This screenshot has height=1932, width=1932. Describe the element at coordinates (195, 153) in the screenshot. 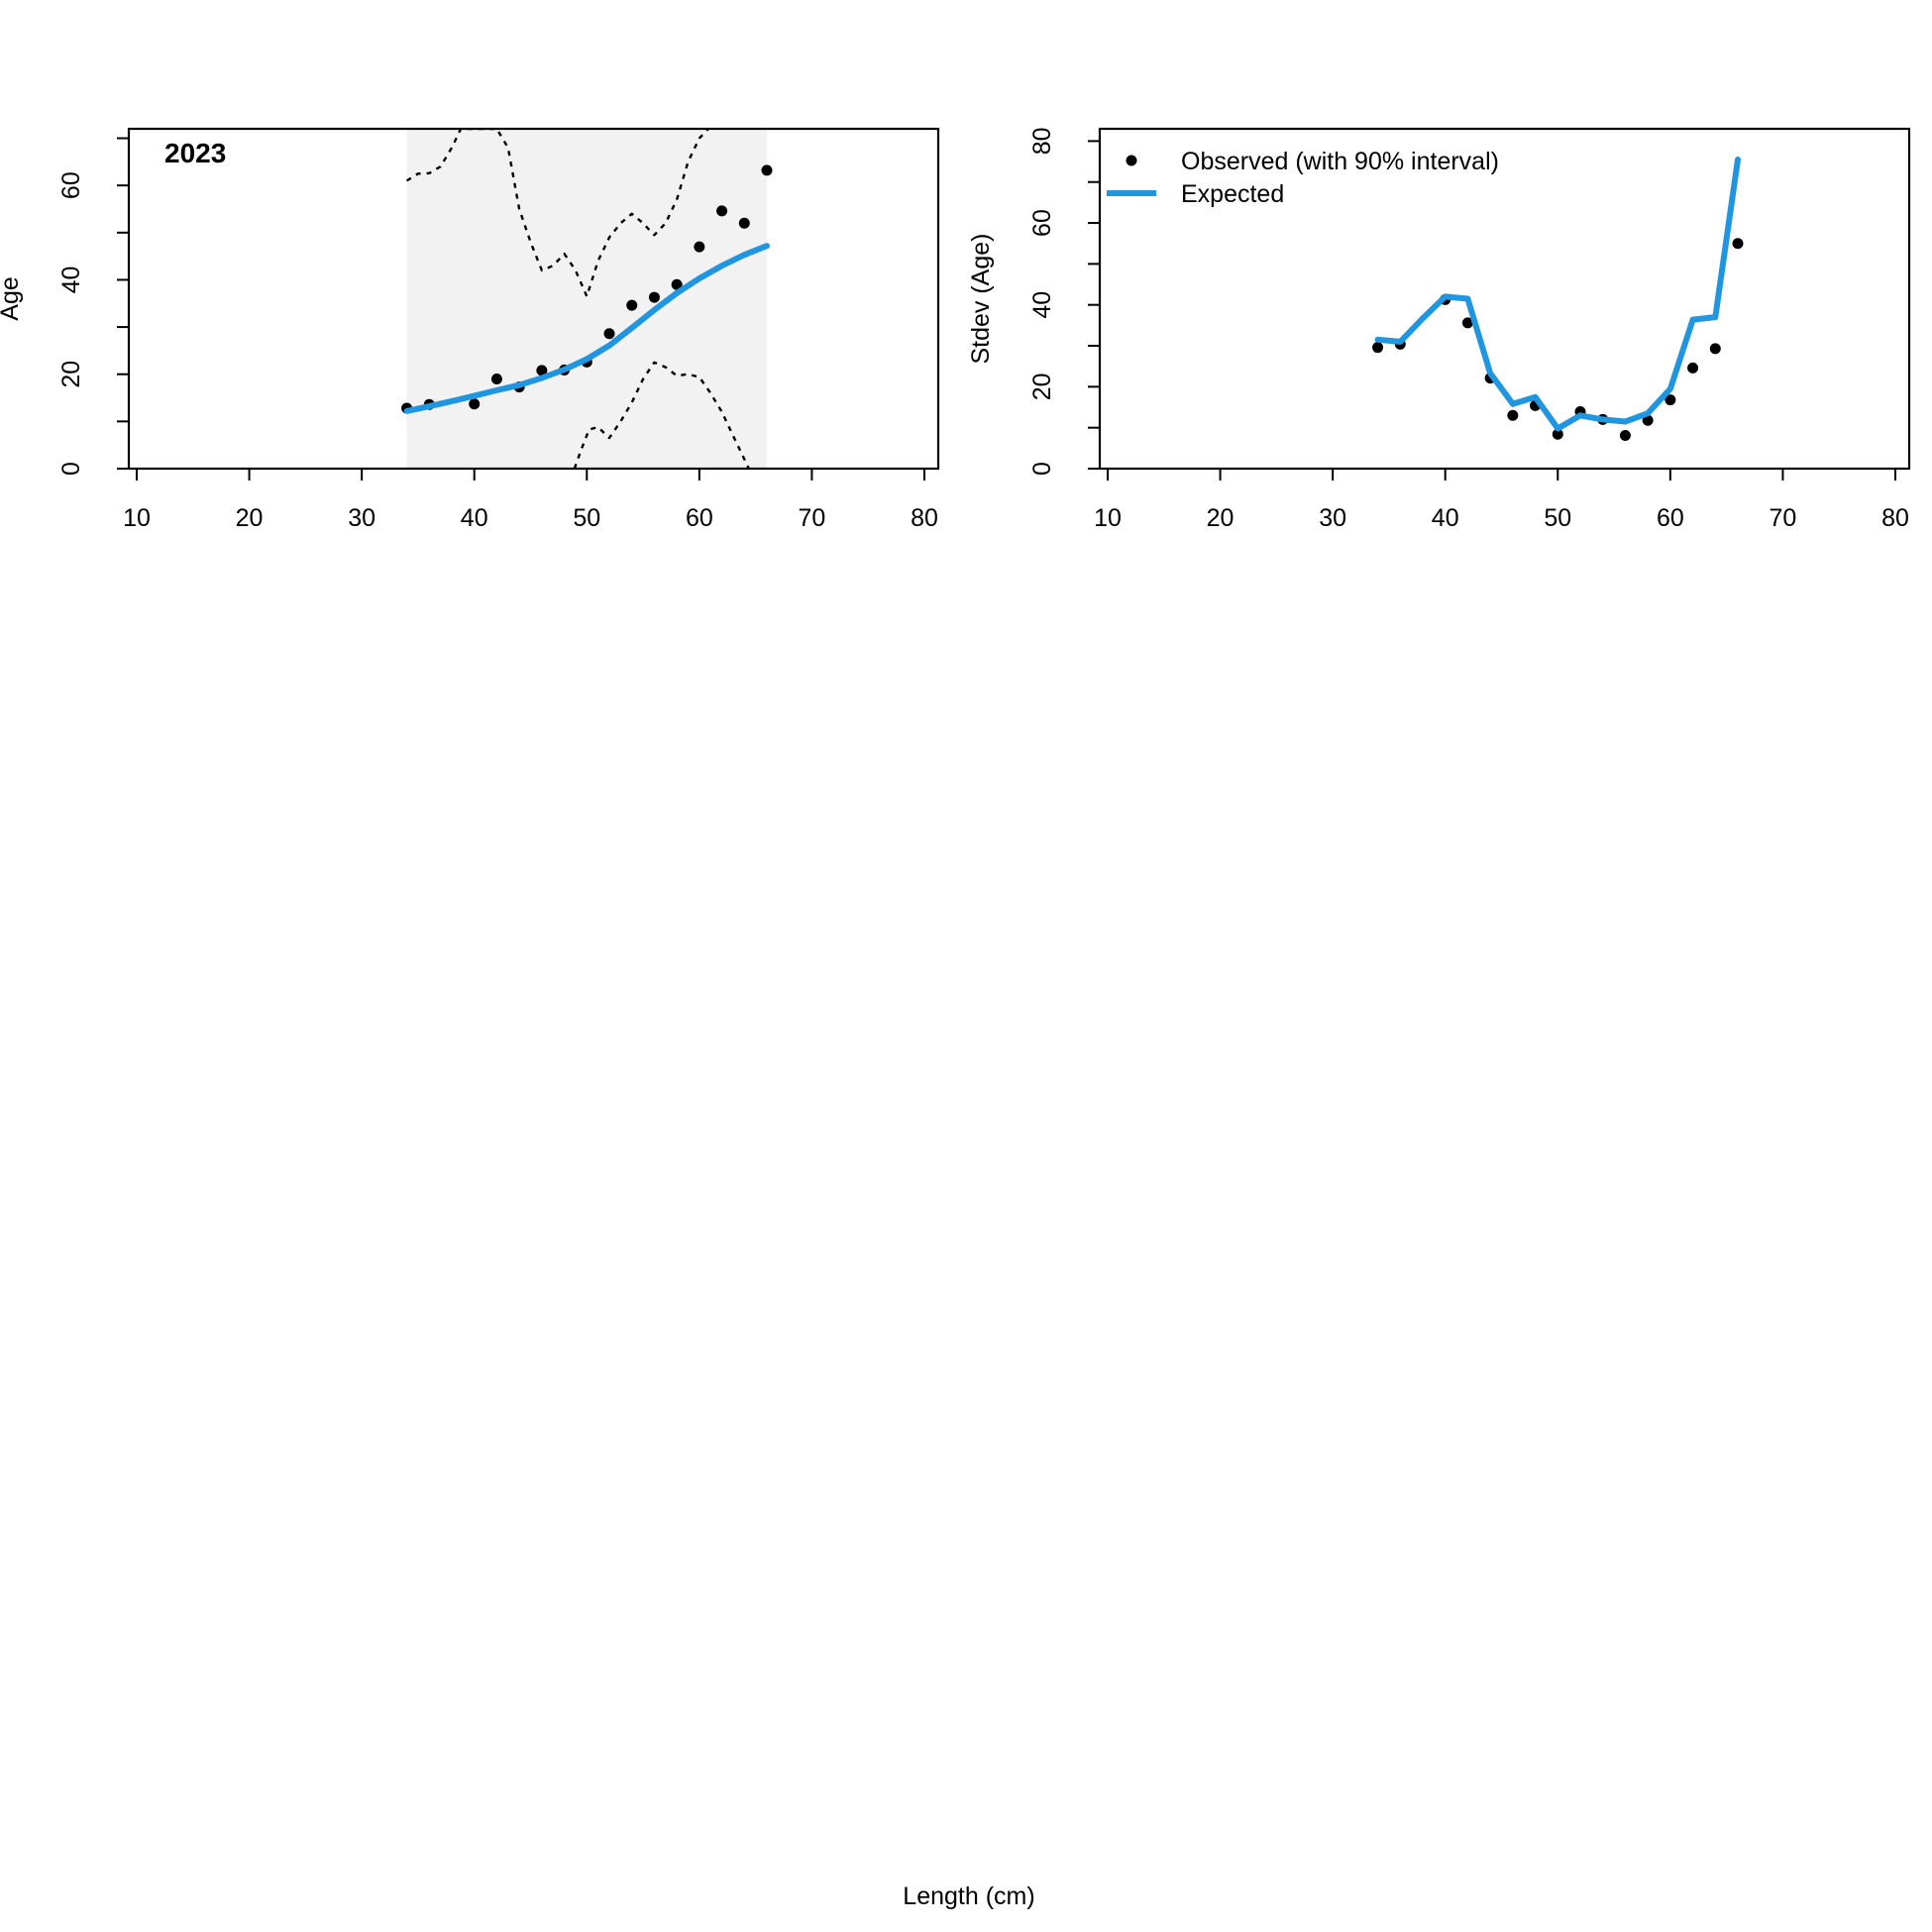

I see `year-label: 2023` at that location.